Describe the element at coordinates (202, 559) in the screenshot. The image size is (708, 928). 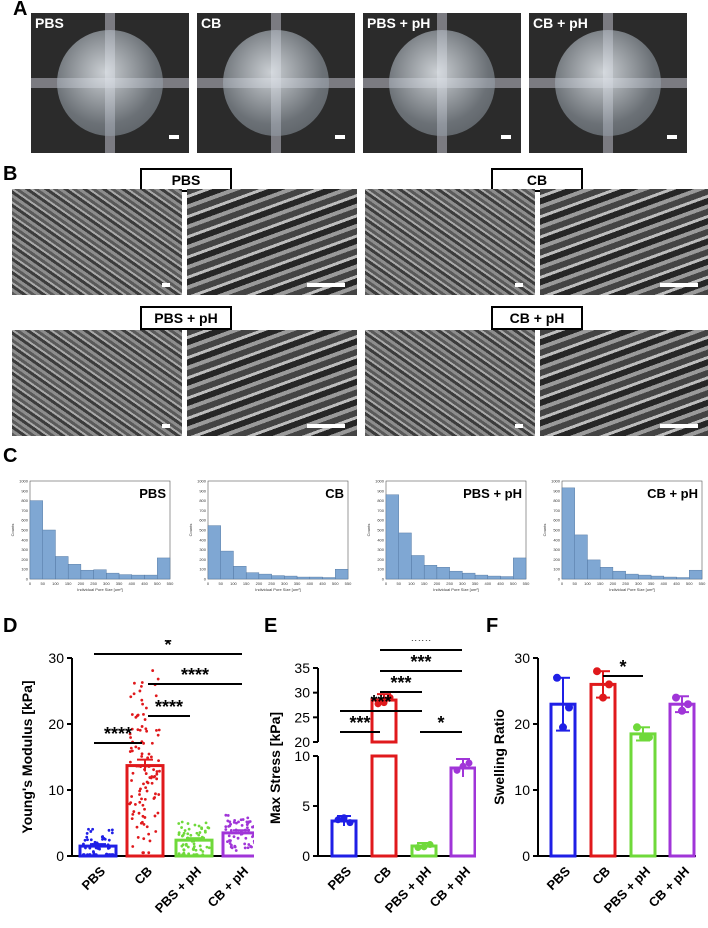
I see `y-tick-label: 200` at that location.